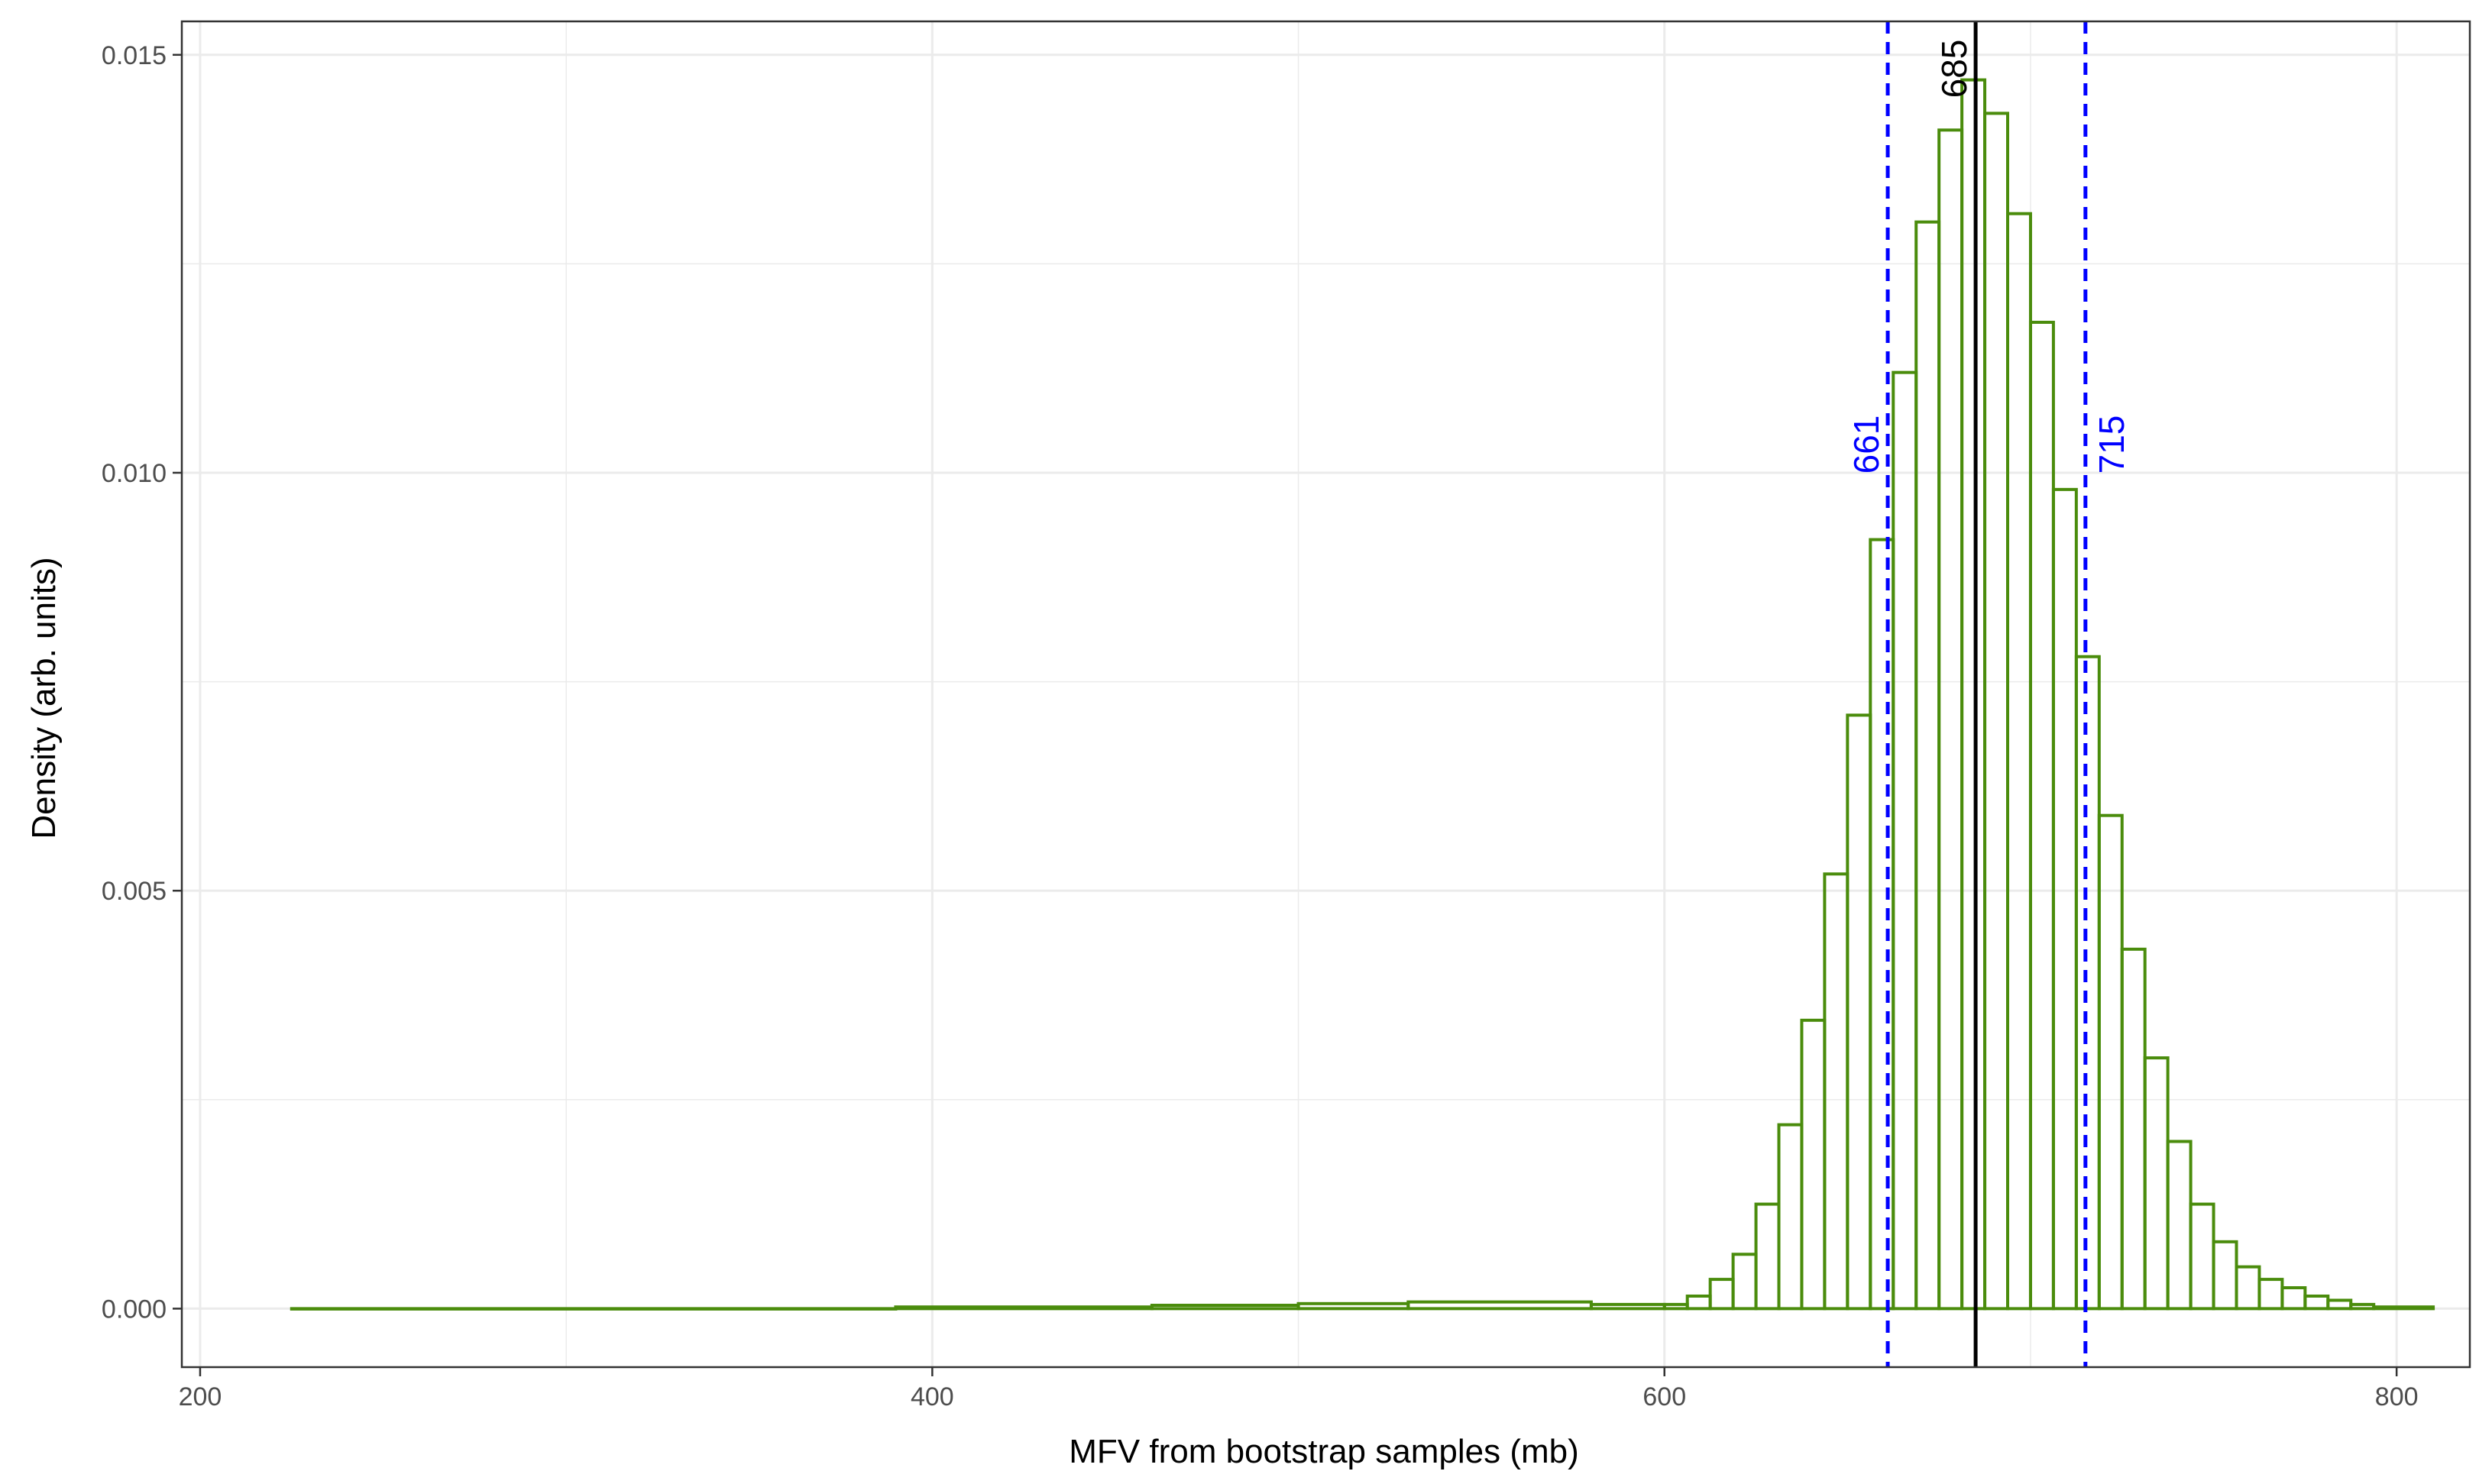 The height and width of the screenshot is (1484, 2479). Describe the element at coordinates (1664, 1396) in the screenshot. I see `x-tick-label: 600` at that location.